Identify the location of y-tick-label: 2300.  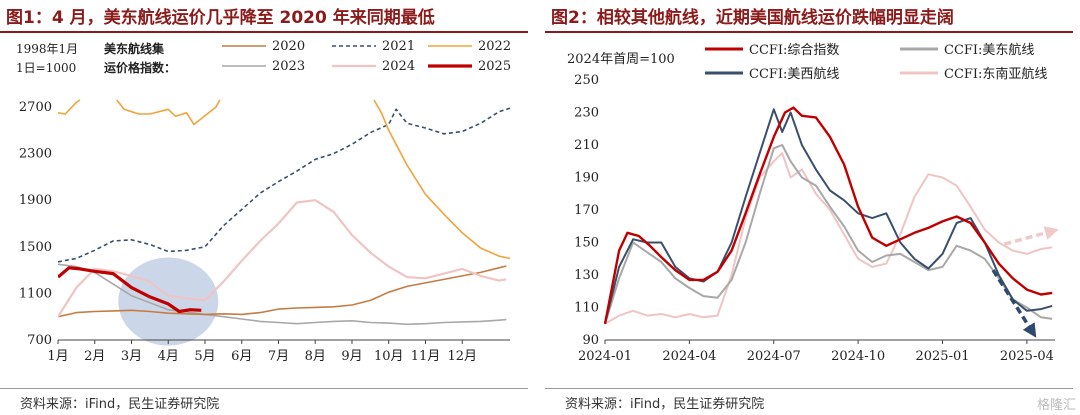
(35, 154).